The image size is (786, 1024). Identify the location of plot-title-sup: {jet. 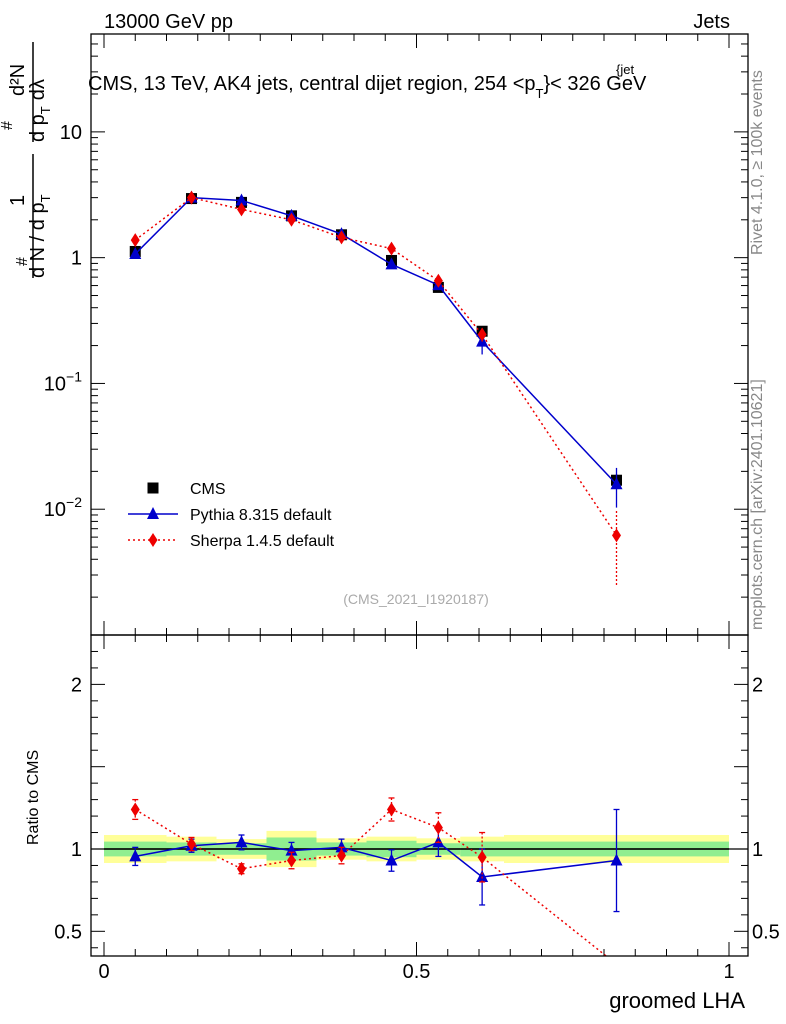
(625, 69).